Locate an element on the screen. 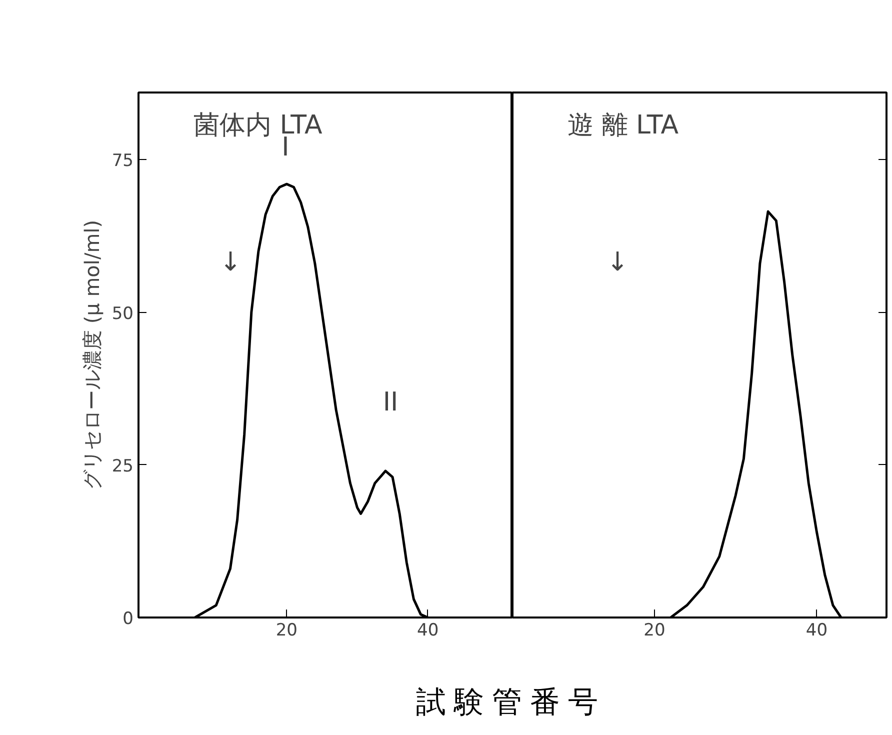 This screenshot has width=892, height=735. y-axis-title: グリセロール濃度 (μ mol/ml) is located at coordinates (92, 355).